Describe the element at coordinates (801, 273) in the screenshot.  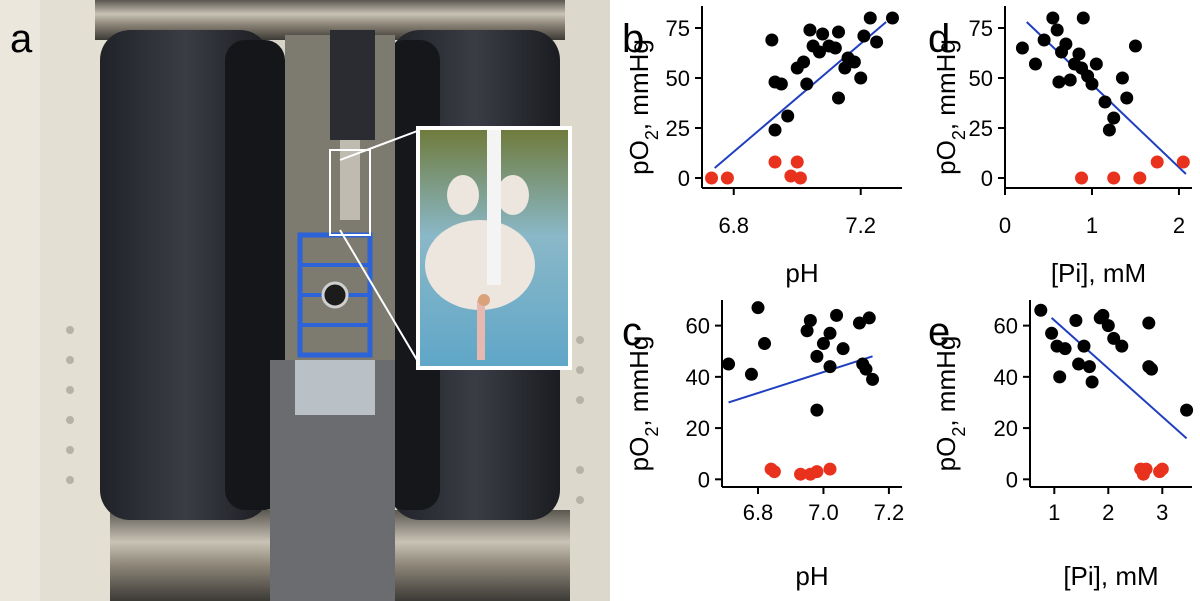
I see `x-axis-label: pH` at that location.